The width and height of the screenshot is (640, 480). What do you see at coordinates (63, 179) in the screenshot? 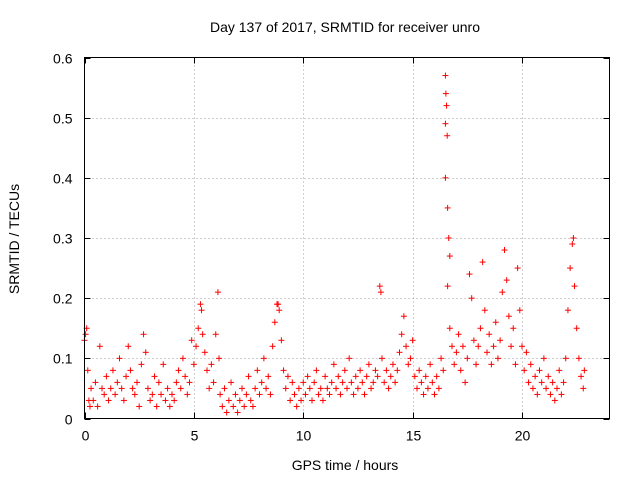
I see `y-tick-label: 0.4` at bounding box center [63, 179].